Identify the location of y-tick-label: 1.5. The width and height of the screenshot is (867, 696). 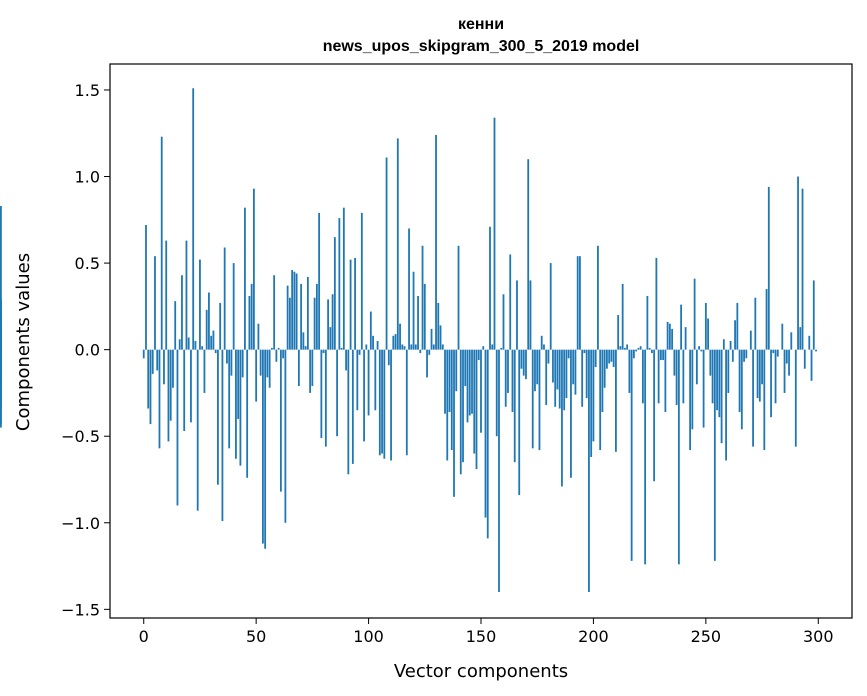
(87, 90).